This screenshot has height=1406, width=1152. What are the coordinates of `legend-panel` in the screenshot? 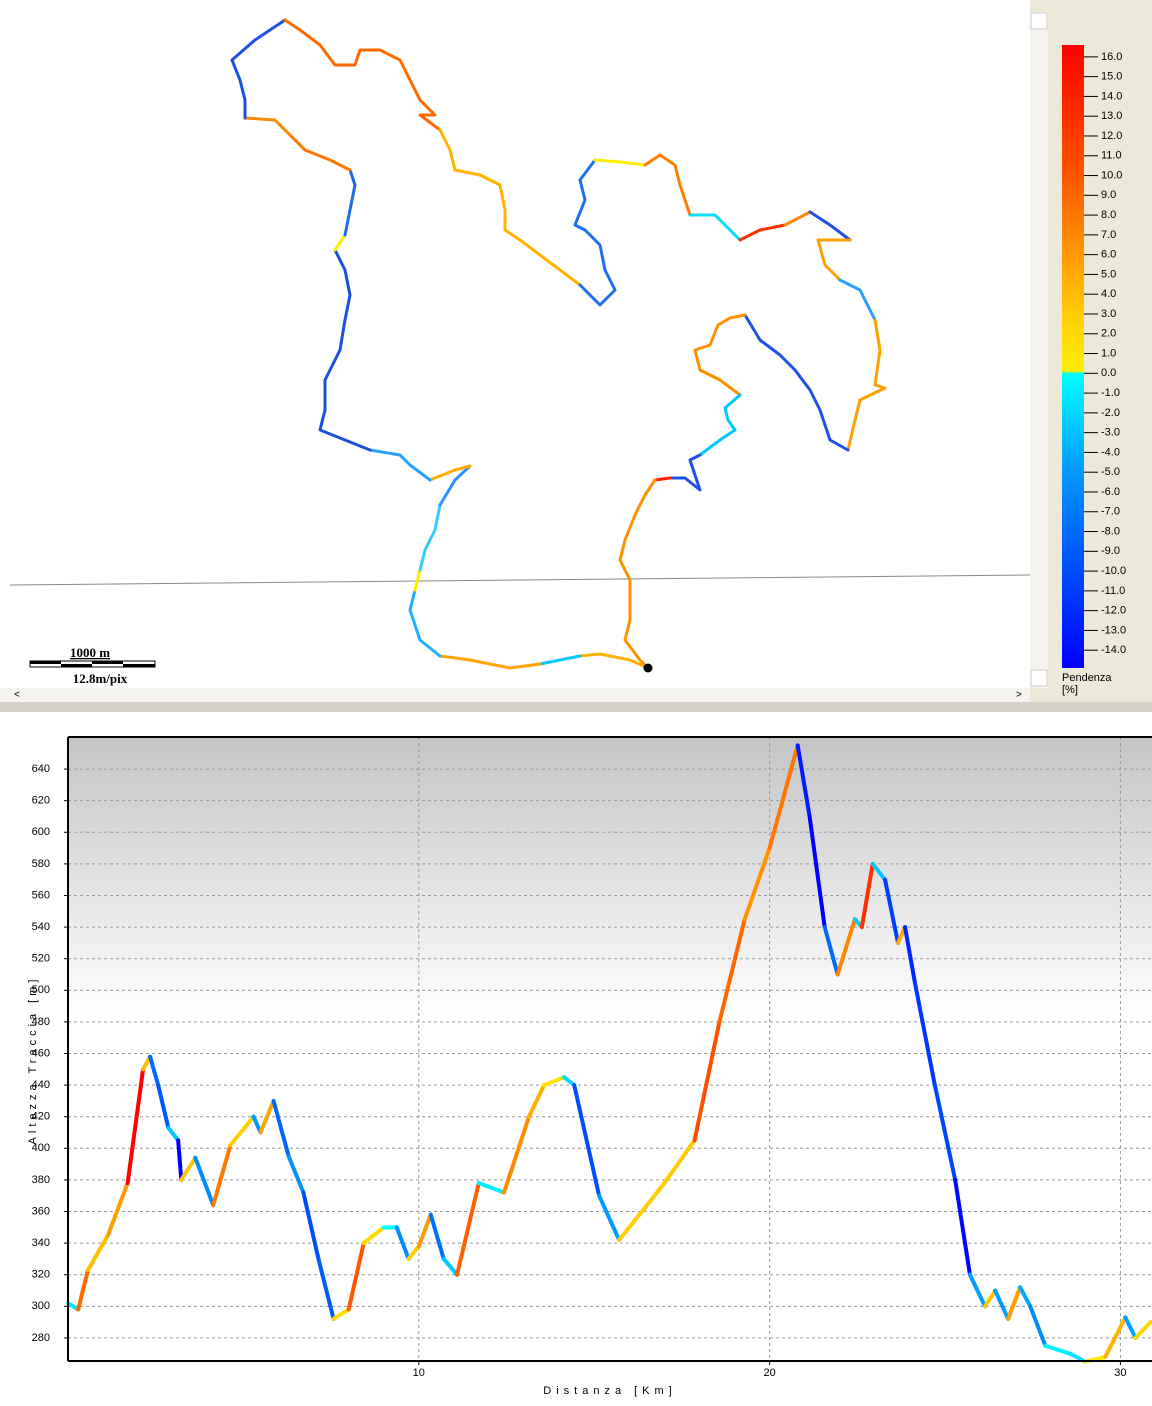 It's located at (1091, 351).